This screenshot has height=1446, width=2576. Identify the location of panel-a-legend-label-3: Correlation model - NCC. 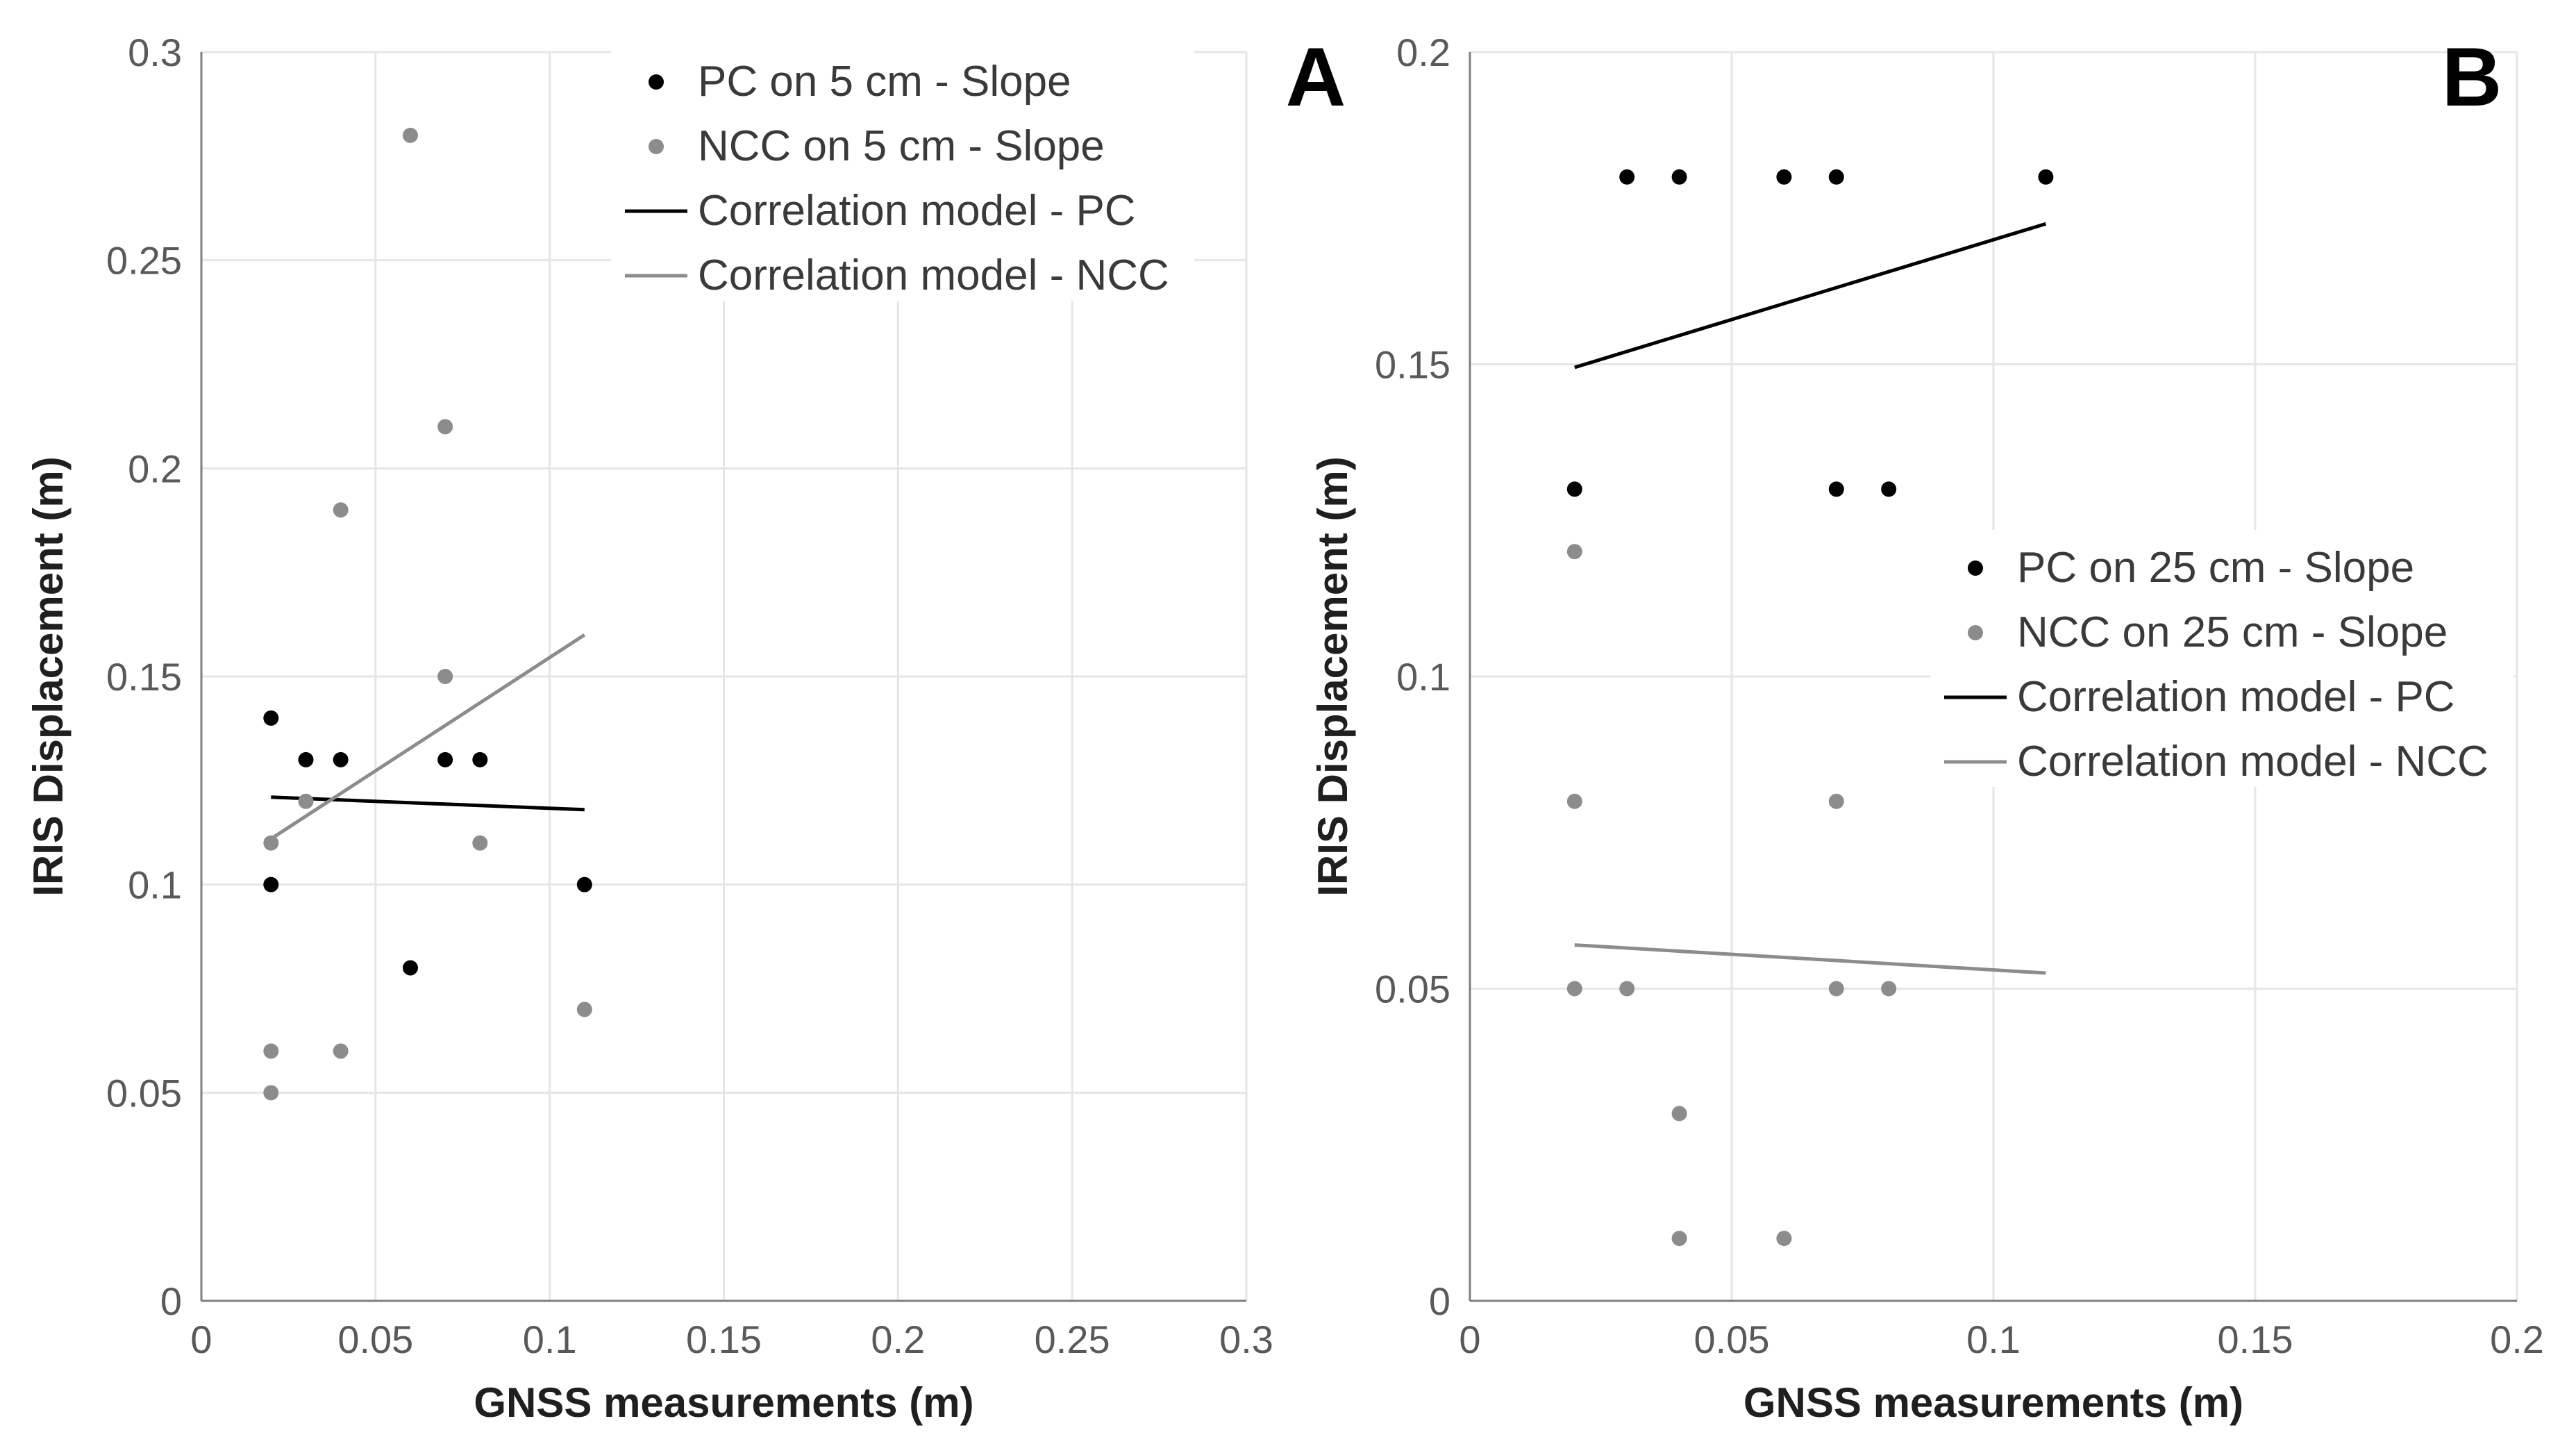
(933, 275).